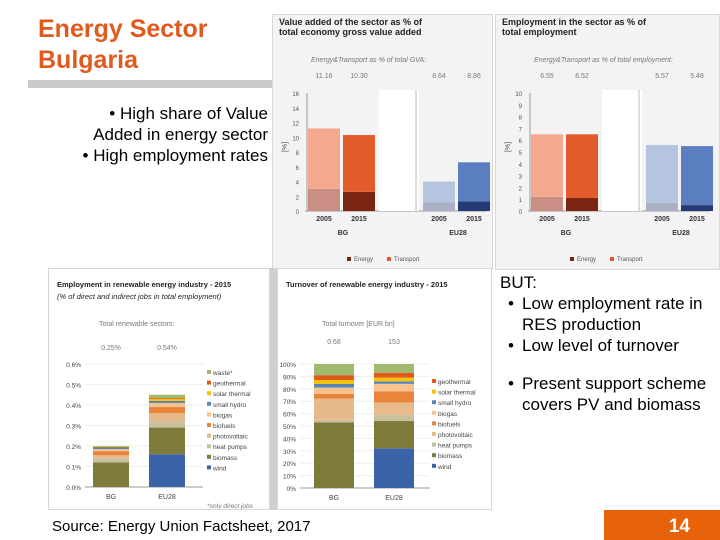 This screenshot has width=720, height=540. Describe the element at coordinates (521, 213) in the screenshot. I see `y-tick-label: 0` at that location.